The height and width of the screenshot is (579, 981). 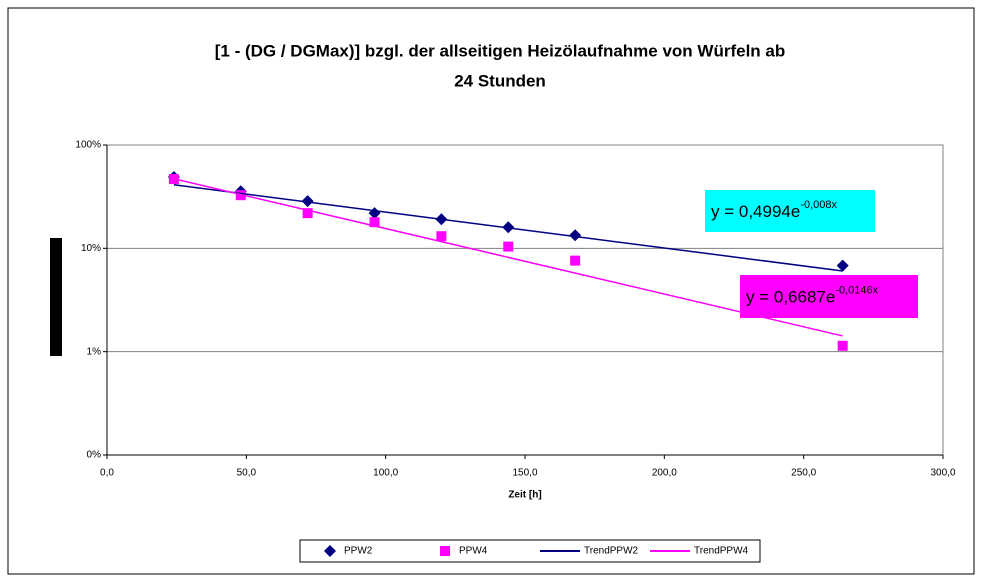 What do you see at coordinates (721, 551) in the screenshot?
I see `legend-label: TrendPPW4` at bounding box center [721, 551].